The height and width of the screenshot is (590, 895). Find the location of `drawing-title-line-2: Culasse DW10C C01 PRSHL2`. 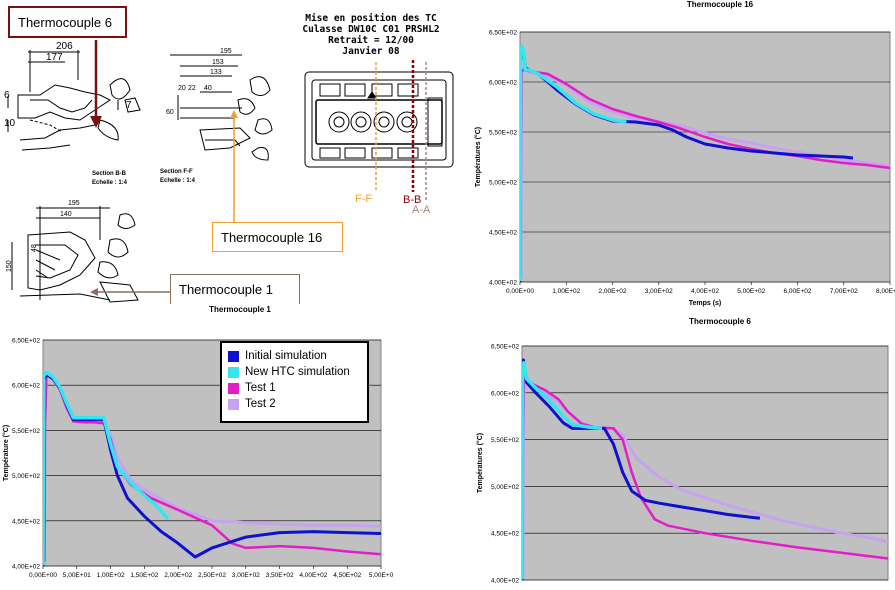

drawing-title-line-2: Culasse DW10C C01 PRSHL2 is located at coordinates (371, 29).